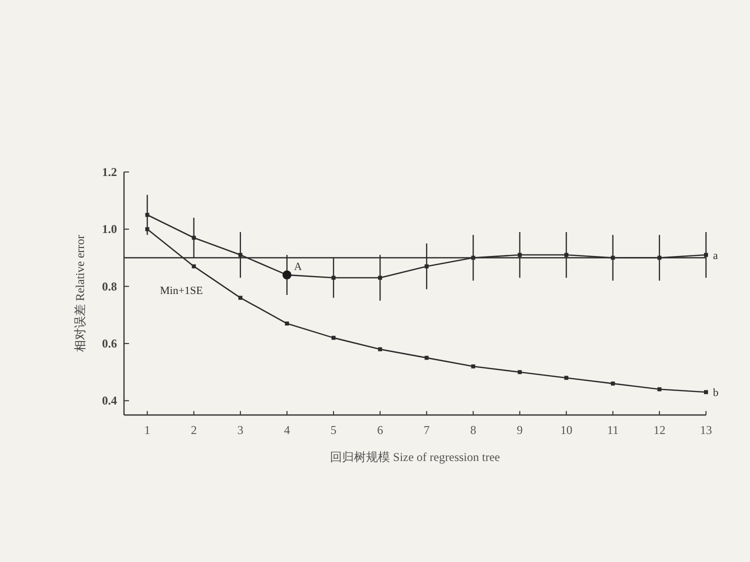 Image resolution: width=750 pixels, height=562 pixels. Describe the element at coordinates (109, 229) in the screenshot. I see `y-tick-label: 1.0` at that location.